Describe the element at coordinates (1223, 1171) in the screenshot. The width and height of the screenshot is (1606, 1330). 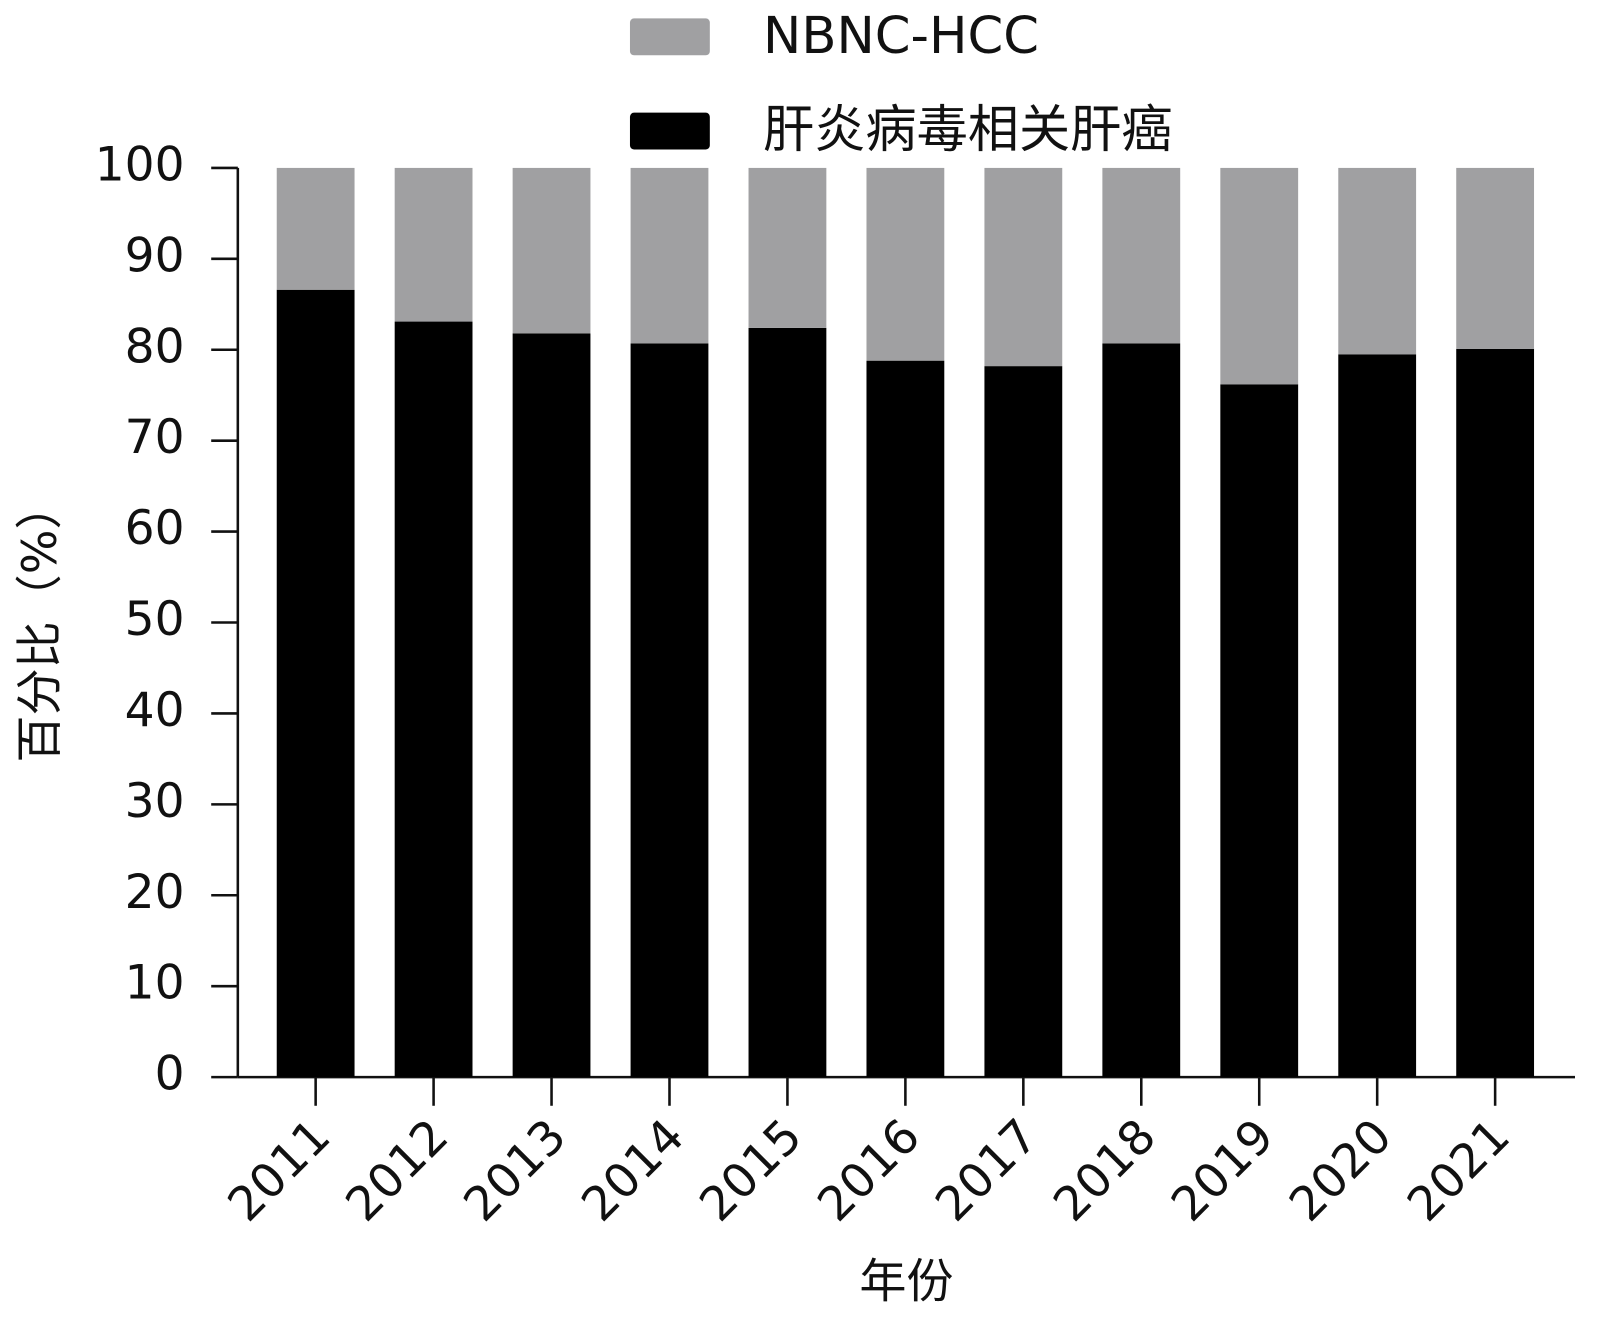
I see `x-tick-label: 2019` at that location.